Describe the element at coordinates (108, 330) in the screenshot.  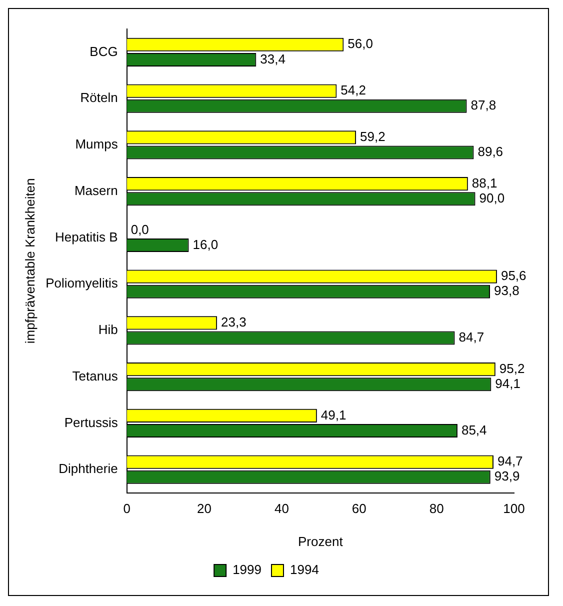
I see `y-tick-label: Hib` at that location.